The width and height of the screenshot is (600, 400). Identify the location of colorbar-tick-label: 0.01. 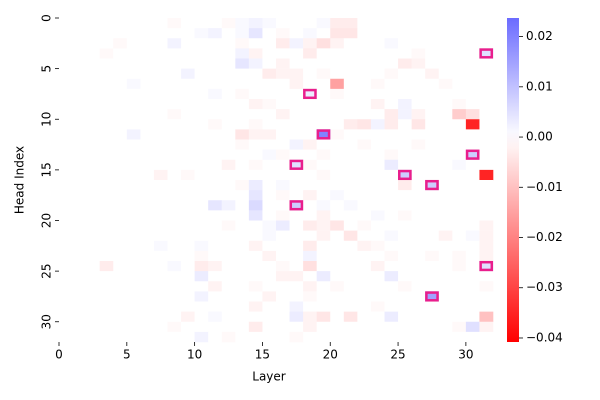
(539, 86).